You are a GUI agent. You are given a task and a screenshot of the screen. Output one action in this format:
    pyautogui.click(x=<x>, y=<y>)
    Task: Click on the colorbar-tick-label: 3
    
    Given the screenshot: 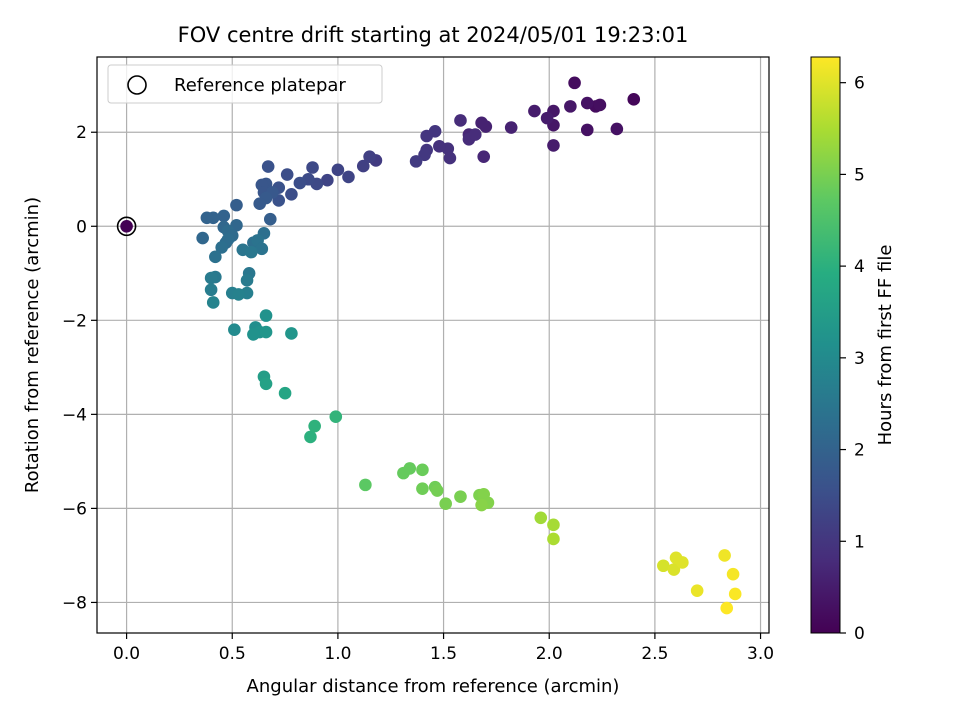 What is the action you would take?
    pyautogui.click(x=859, y=359)
    